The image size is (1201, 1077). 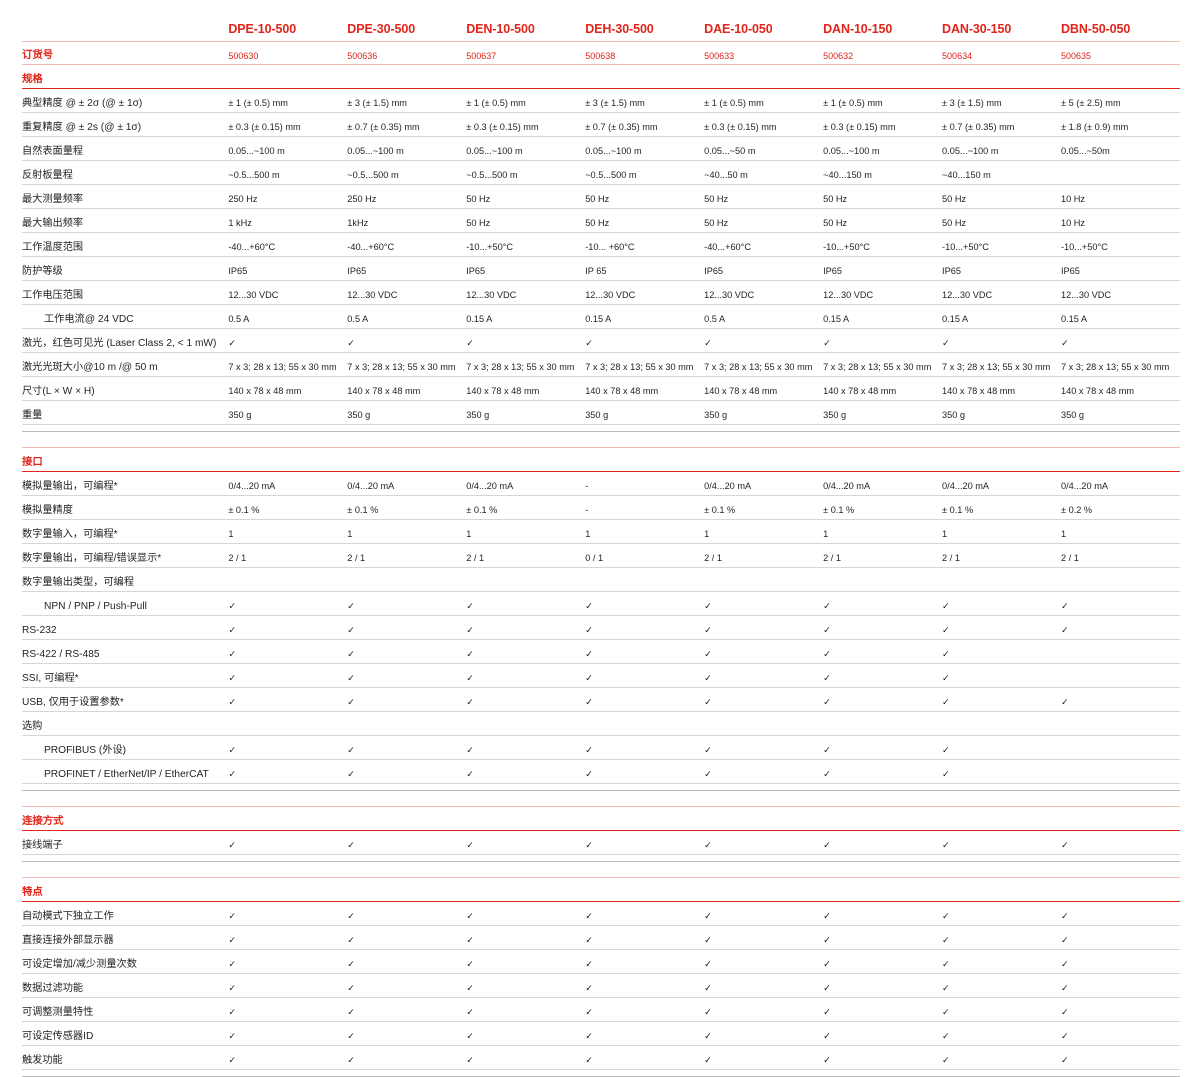 What do you see at coordinates (1001, 244) in the screenshot?
I see `cell-value: -10...+50°C` at bounding box center [1001, 244].